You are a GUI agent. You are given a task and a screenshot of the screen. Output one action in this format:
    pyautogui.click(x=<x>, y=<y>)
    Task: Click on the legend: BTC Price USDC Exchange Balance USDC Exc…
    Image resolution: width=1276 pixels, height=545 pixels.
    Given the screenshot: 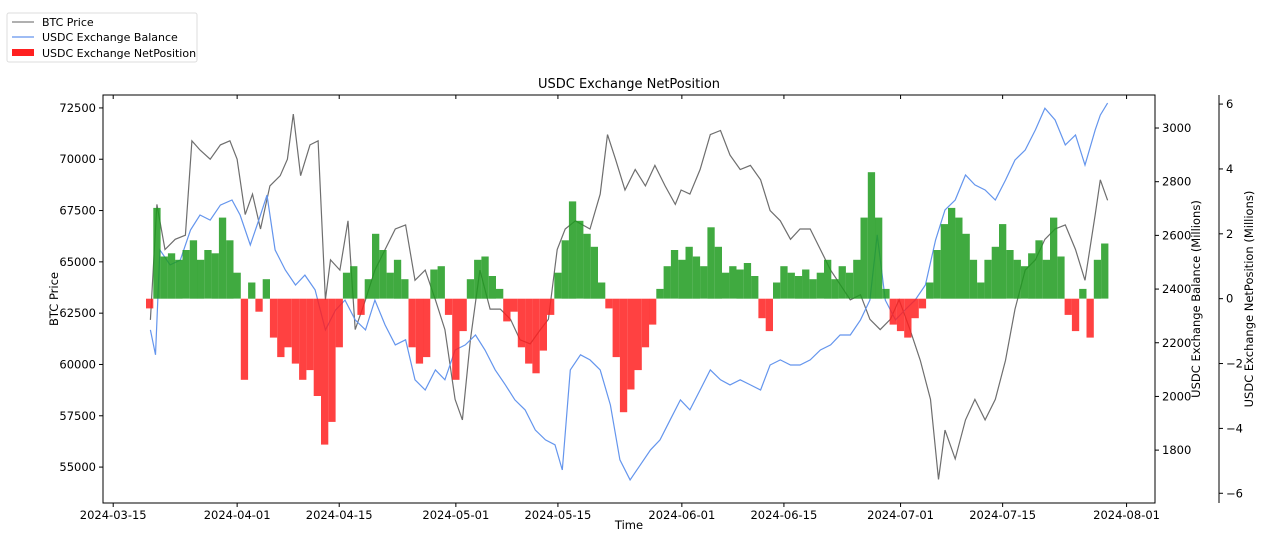 What is the action you would take?
    pyautogui.click(x=102, y=37)
    